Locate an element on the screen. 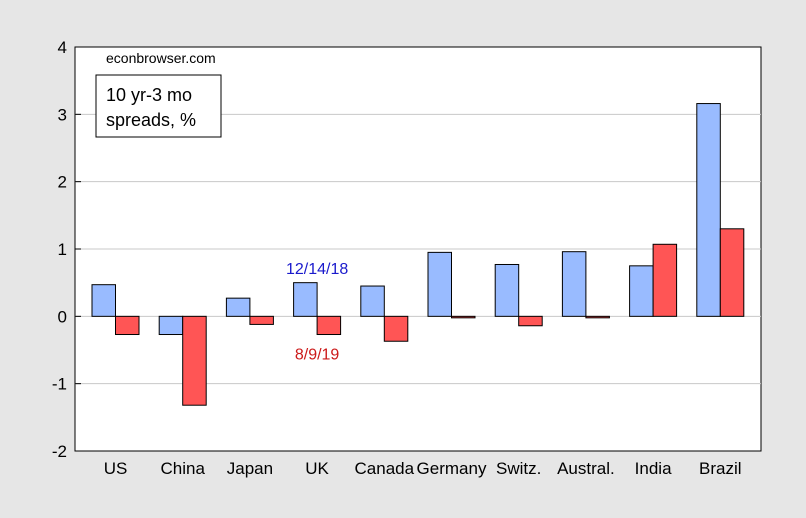  annotation-label: 12/14/18 is located at coordinates (317, 269).